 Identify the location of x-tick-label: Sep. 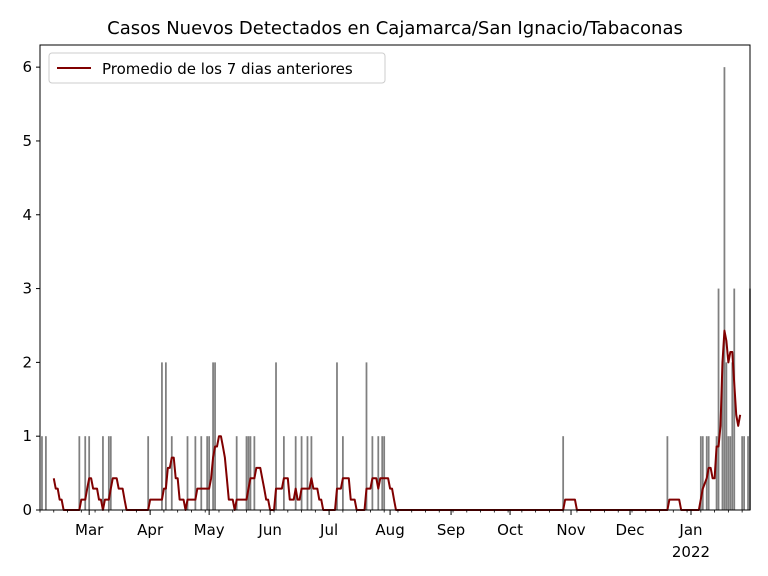
(451, 530).